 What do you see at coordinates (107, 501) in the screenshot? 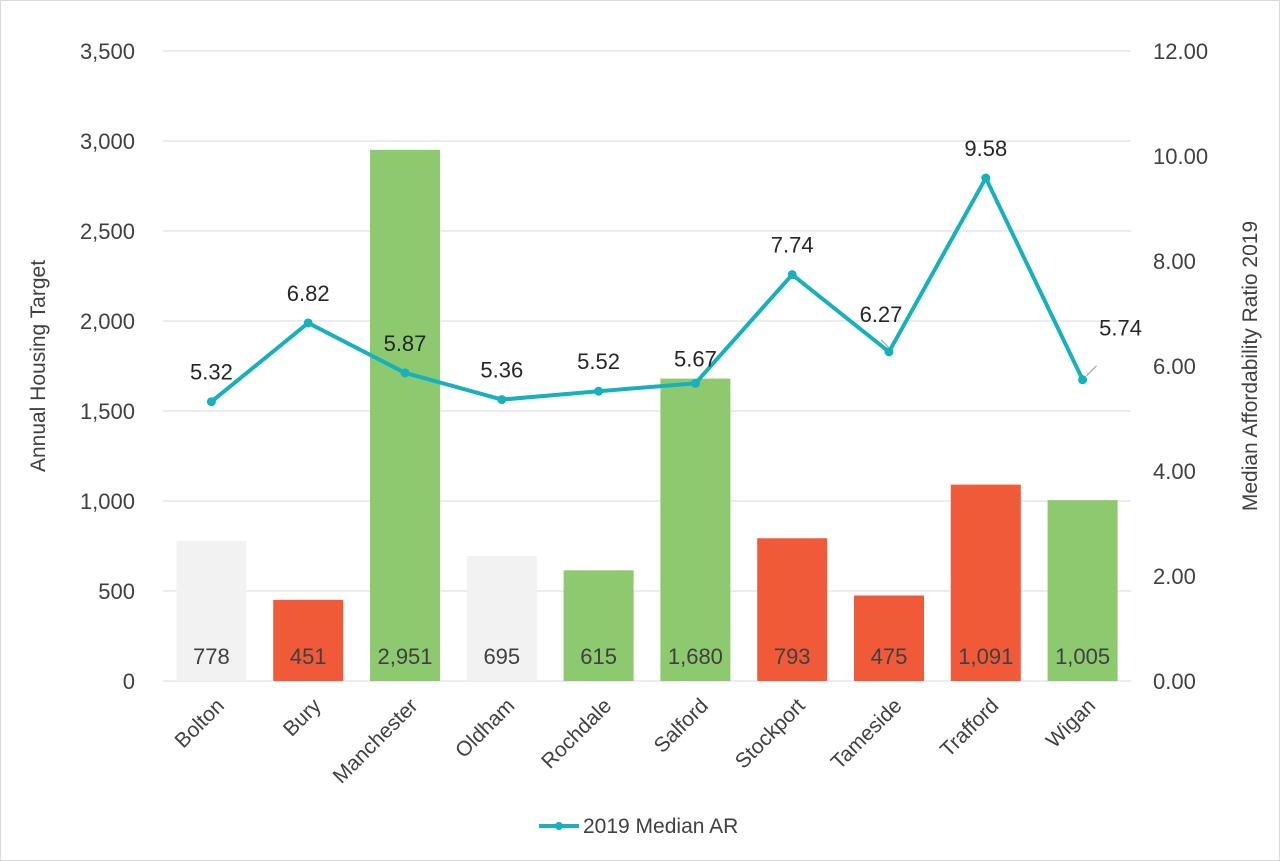
I see `left-tick-label: 1,000` at bounding box center [107, 501].